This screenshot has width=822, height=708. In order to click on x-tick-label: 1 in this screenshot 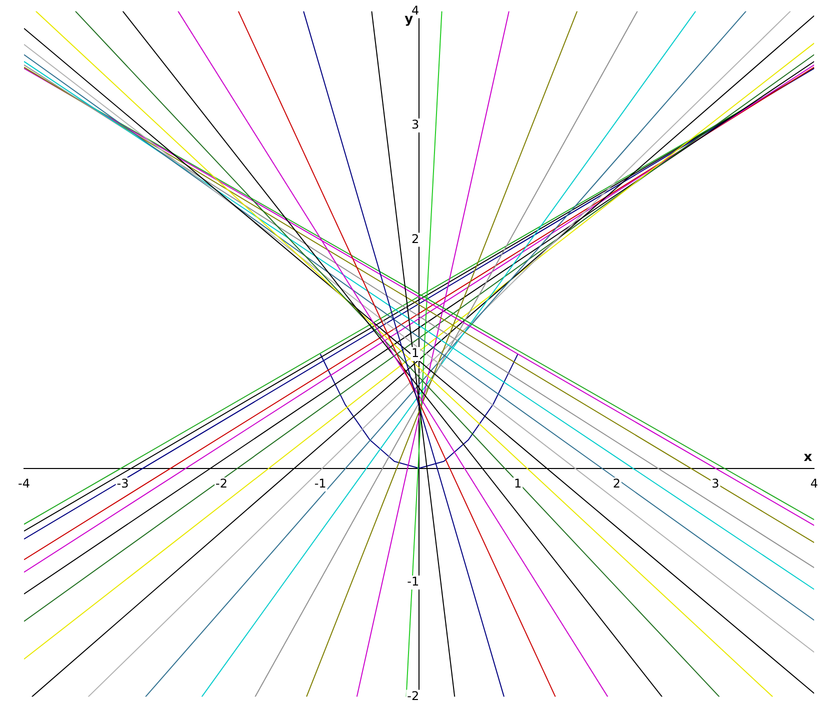, I will do `click(518, 483)`.